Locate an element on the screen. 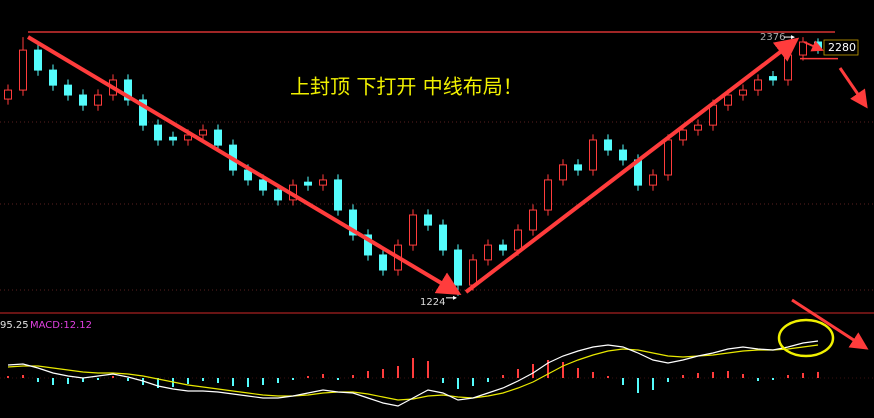  target-box is located at coordinates (841, 47).